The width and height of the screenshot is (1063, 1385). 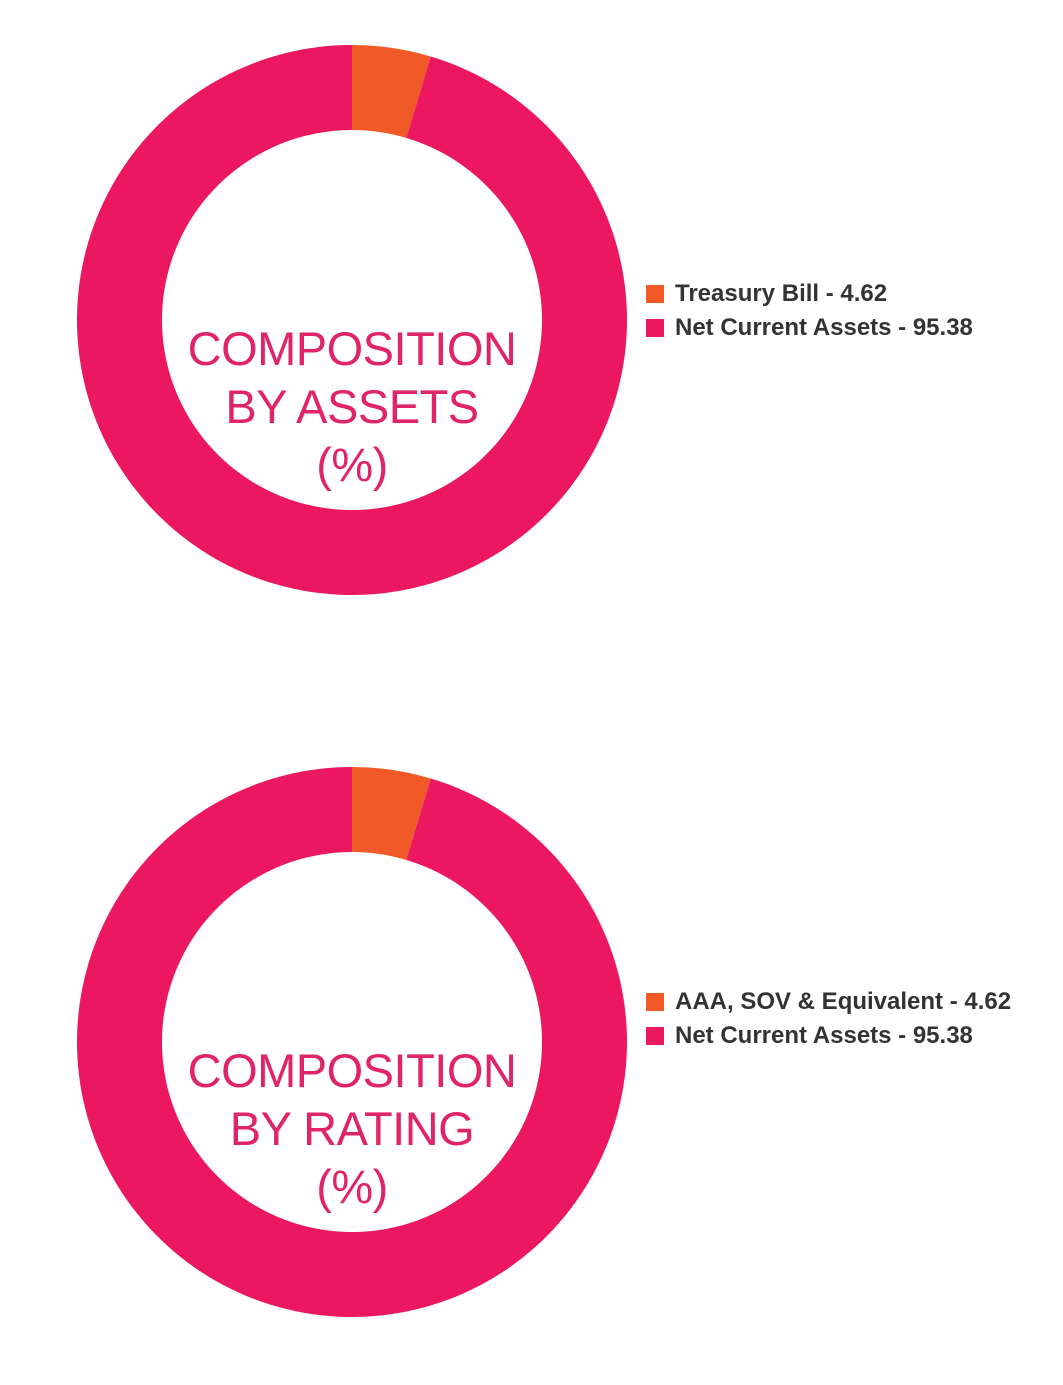 I want to click on chart-title: COMPOSITION BY RATING (%), so click(x=352, y=1129).